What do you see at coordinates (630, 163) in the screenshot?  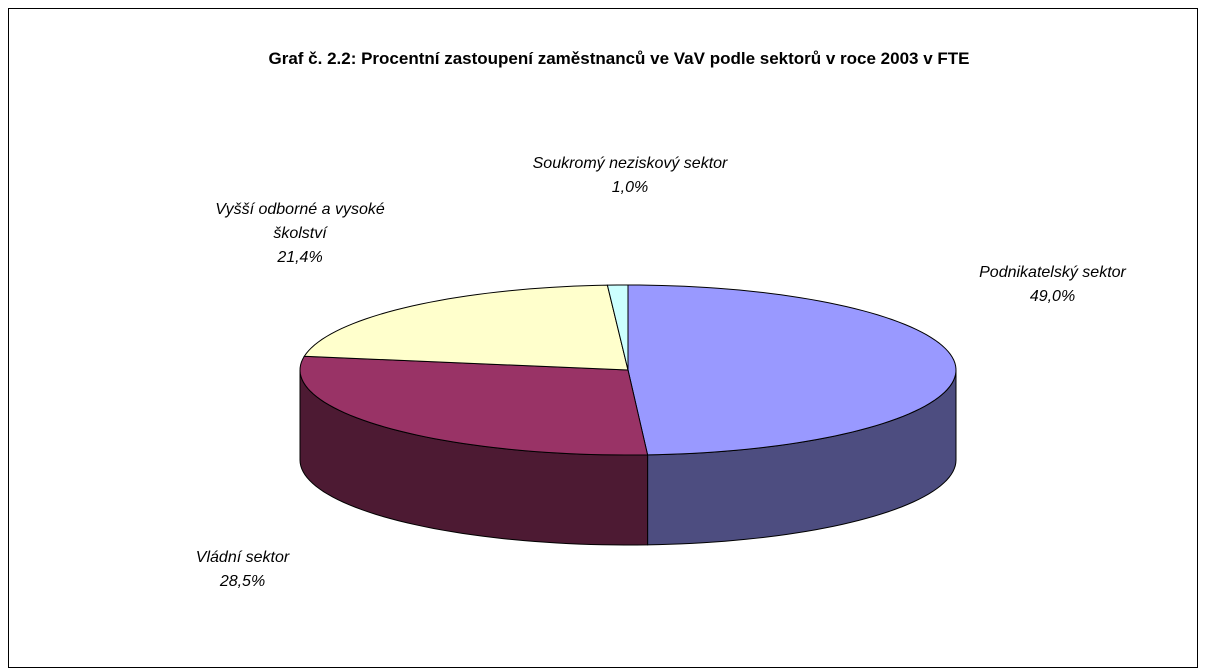 I see `slice-label: Soukromý neziskový sektor` at bounding box center [630, 163].